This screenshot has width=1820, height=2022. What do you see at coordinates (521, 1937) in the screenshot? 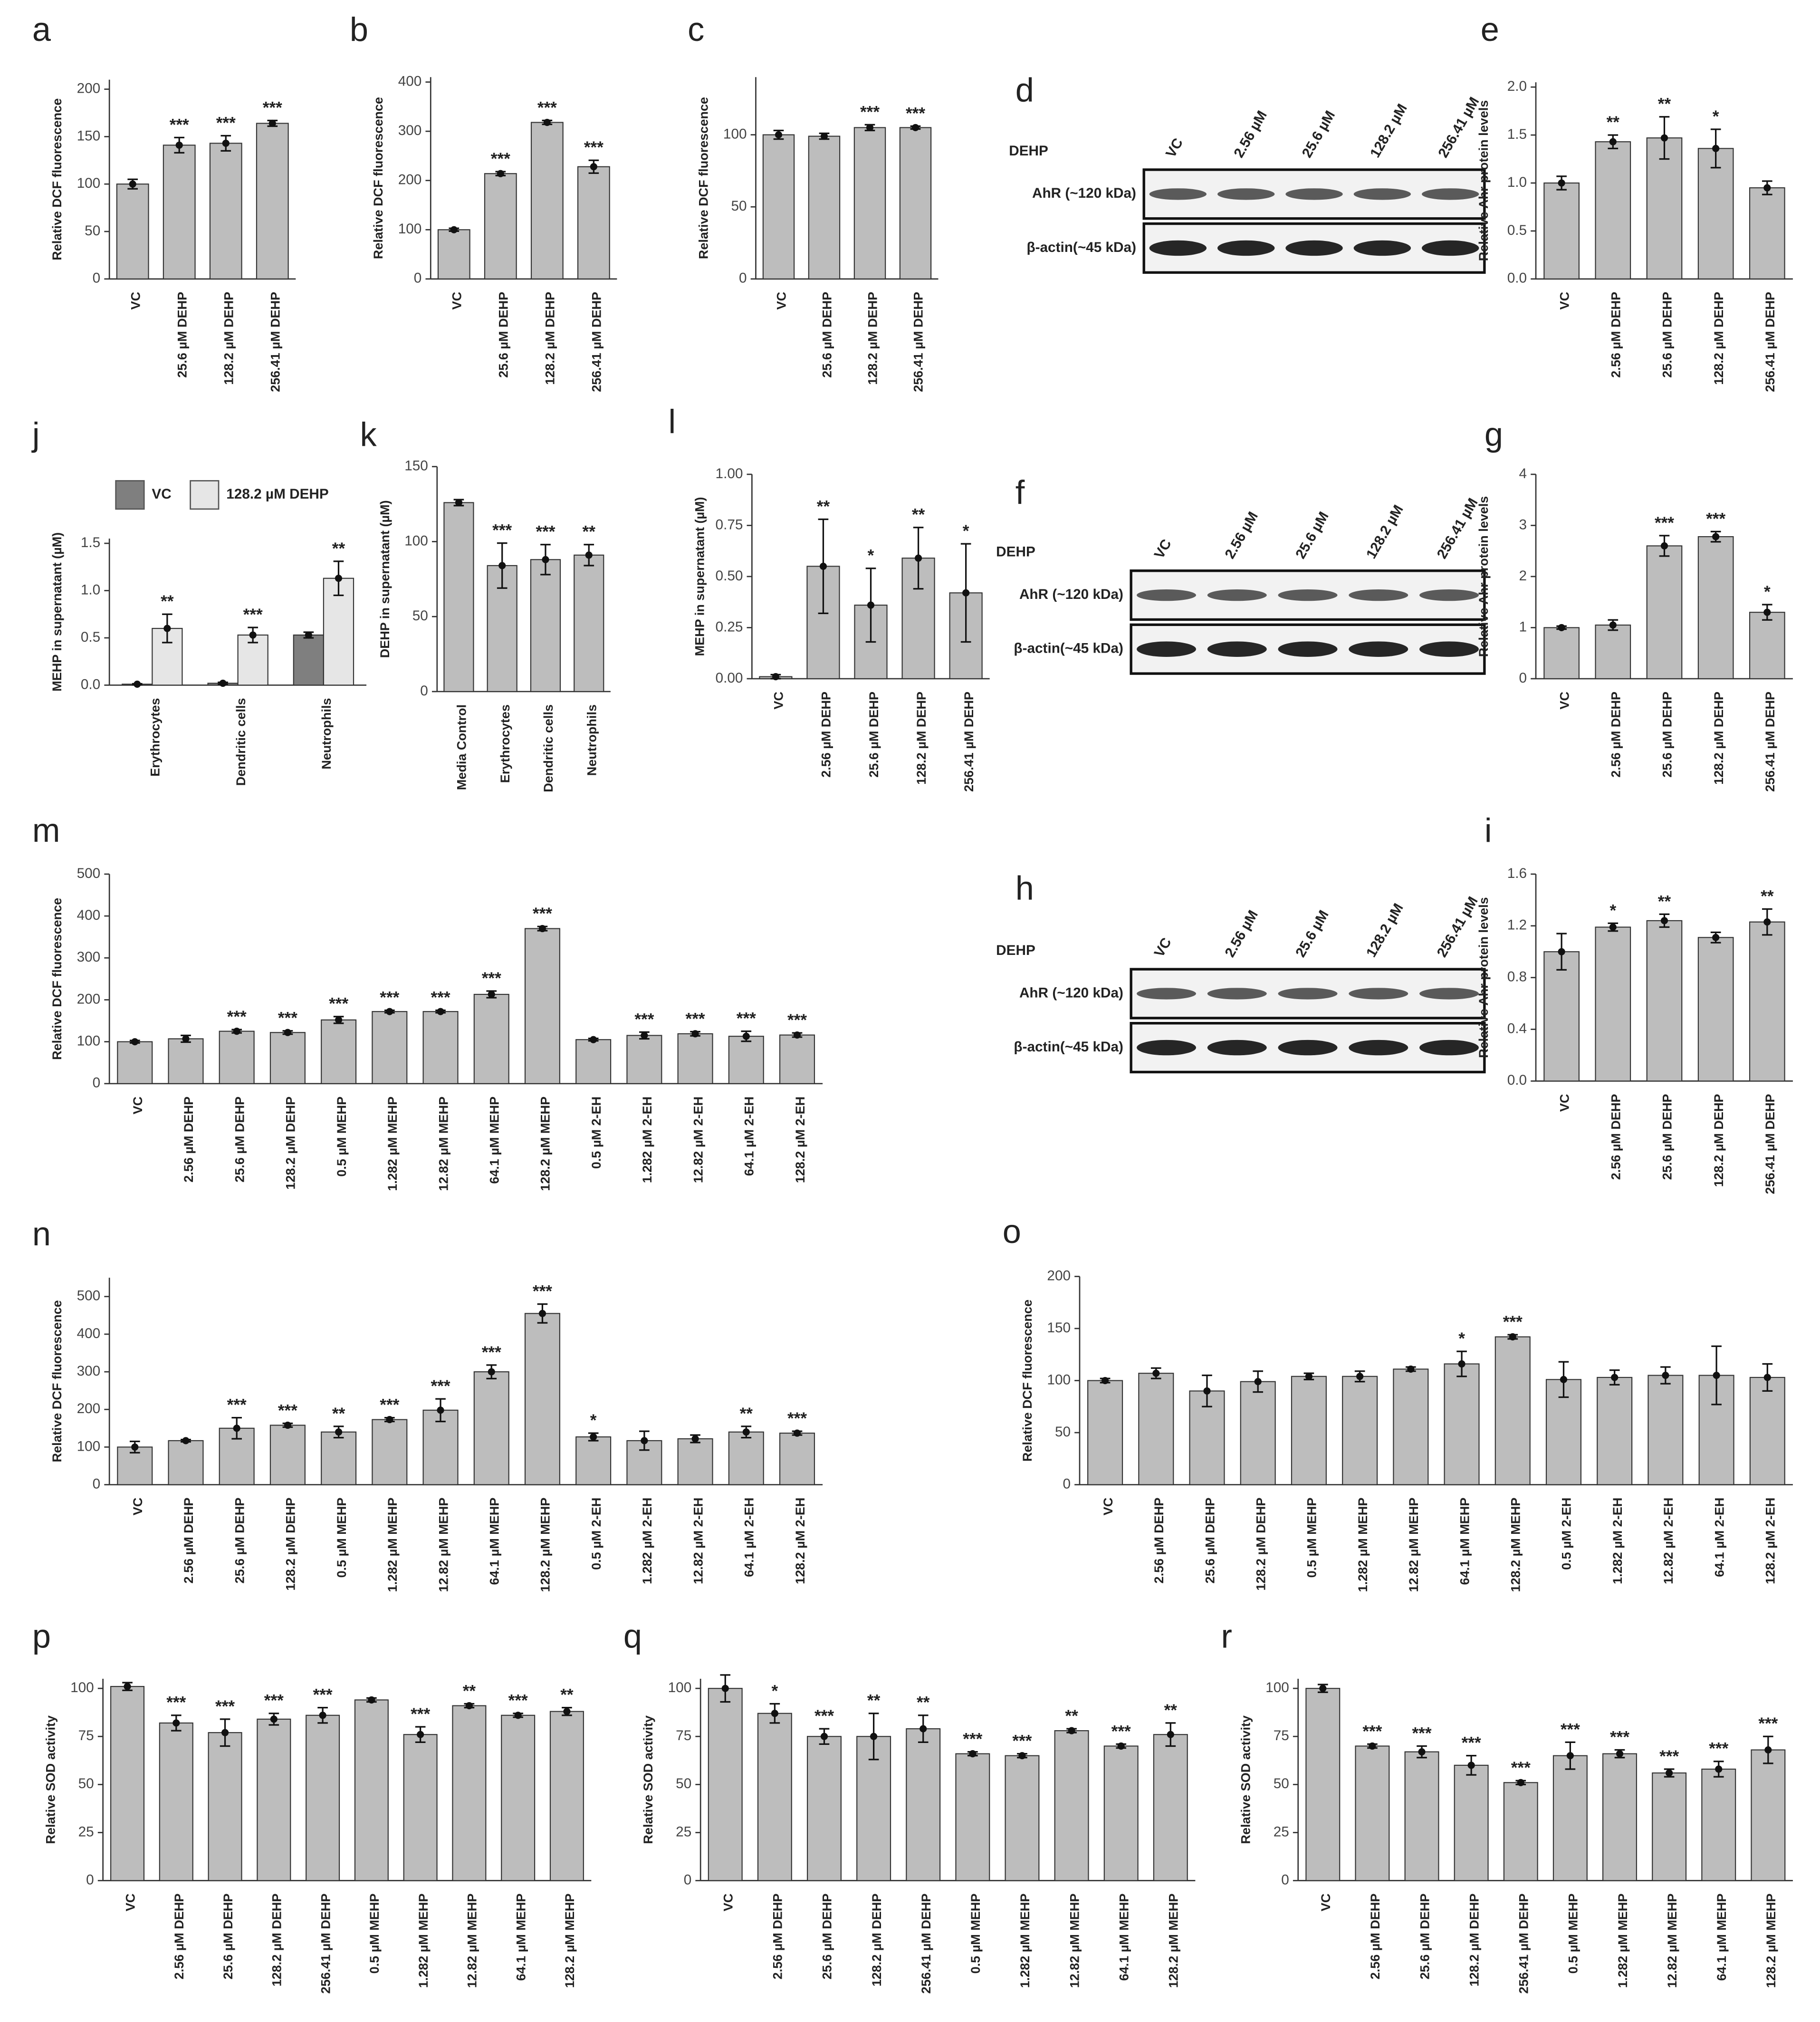
I see `x-tick-label: 64.1 µM MEHP` at bounding box center [521, 1937].